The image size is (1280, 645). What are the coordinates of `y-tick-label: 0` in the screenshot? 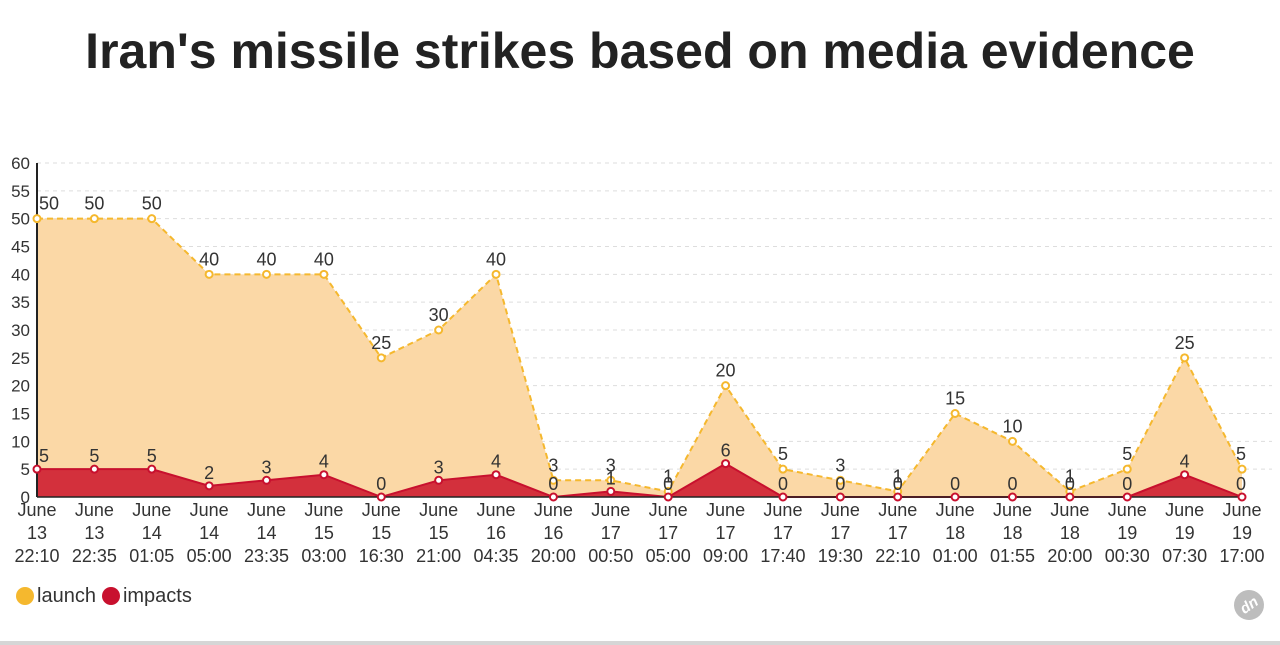 It's located at (25, 497).